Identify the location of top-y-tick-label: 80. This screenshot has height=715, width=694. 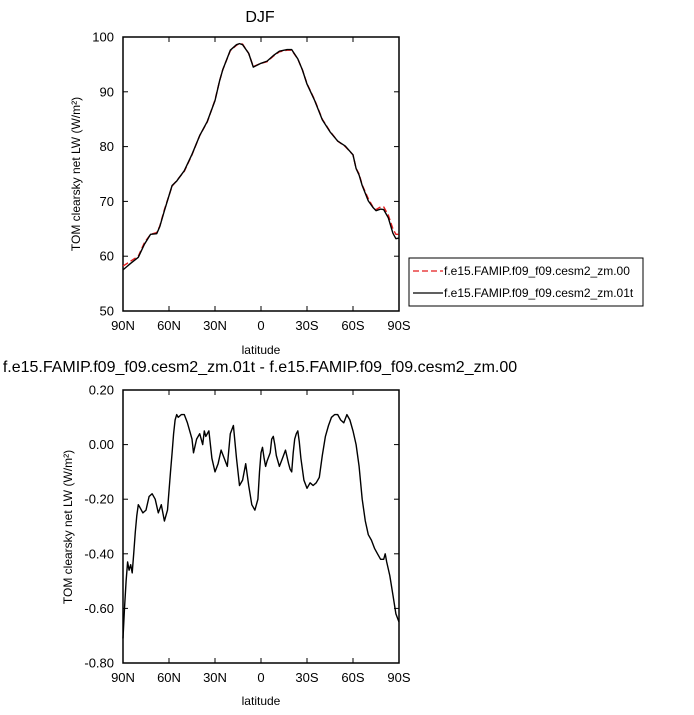
(107, 146).